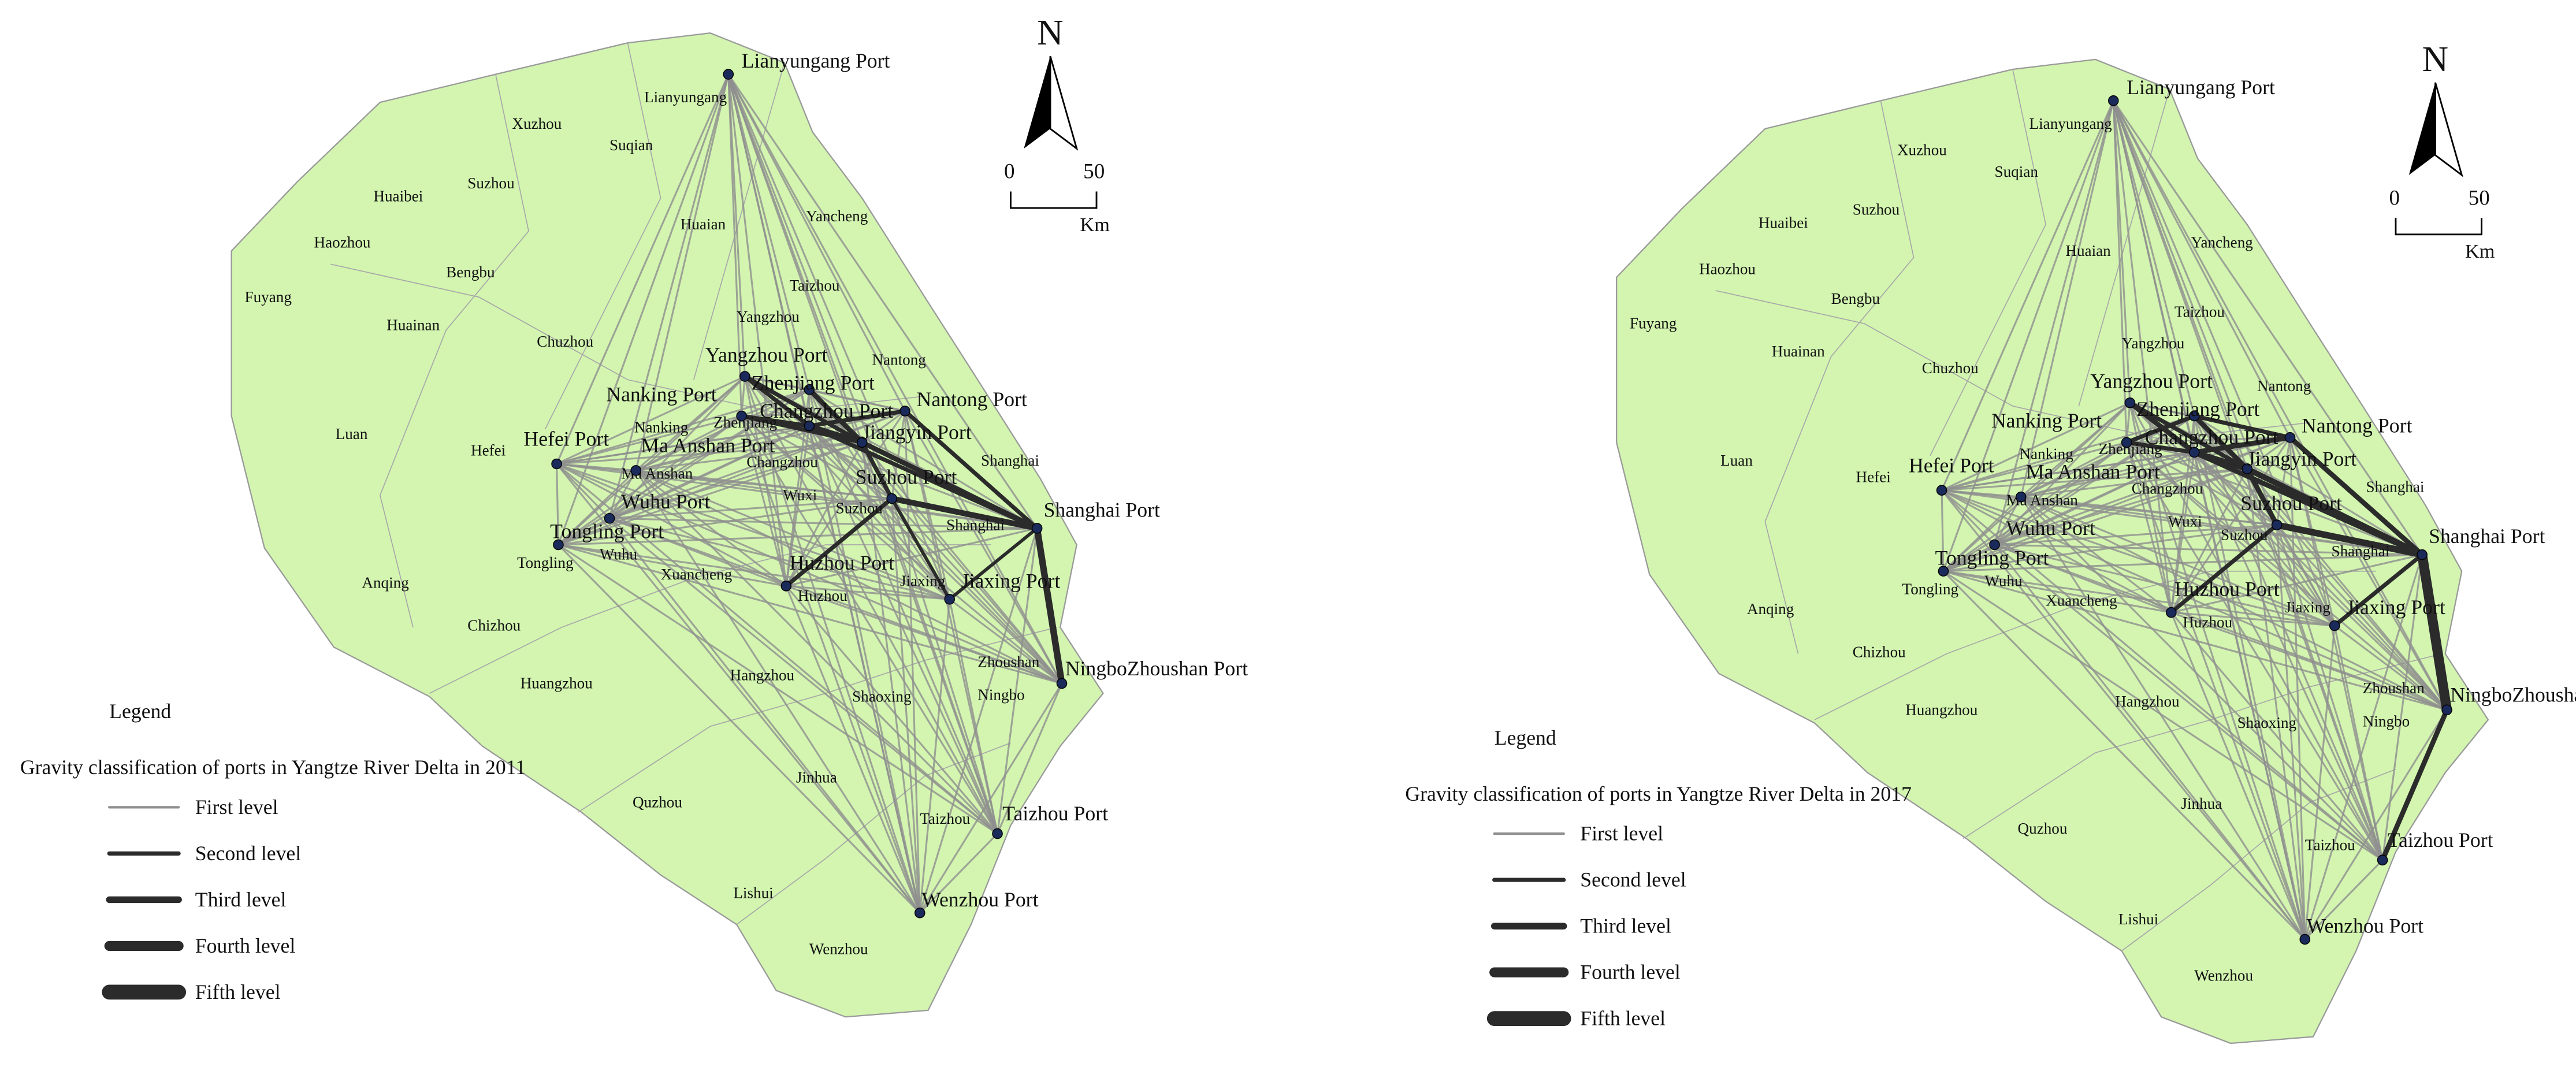 The height and width of the screenshot is (1078, 2576). I want to click on city-label: Ningbo, so click(1000, 695).